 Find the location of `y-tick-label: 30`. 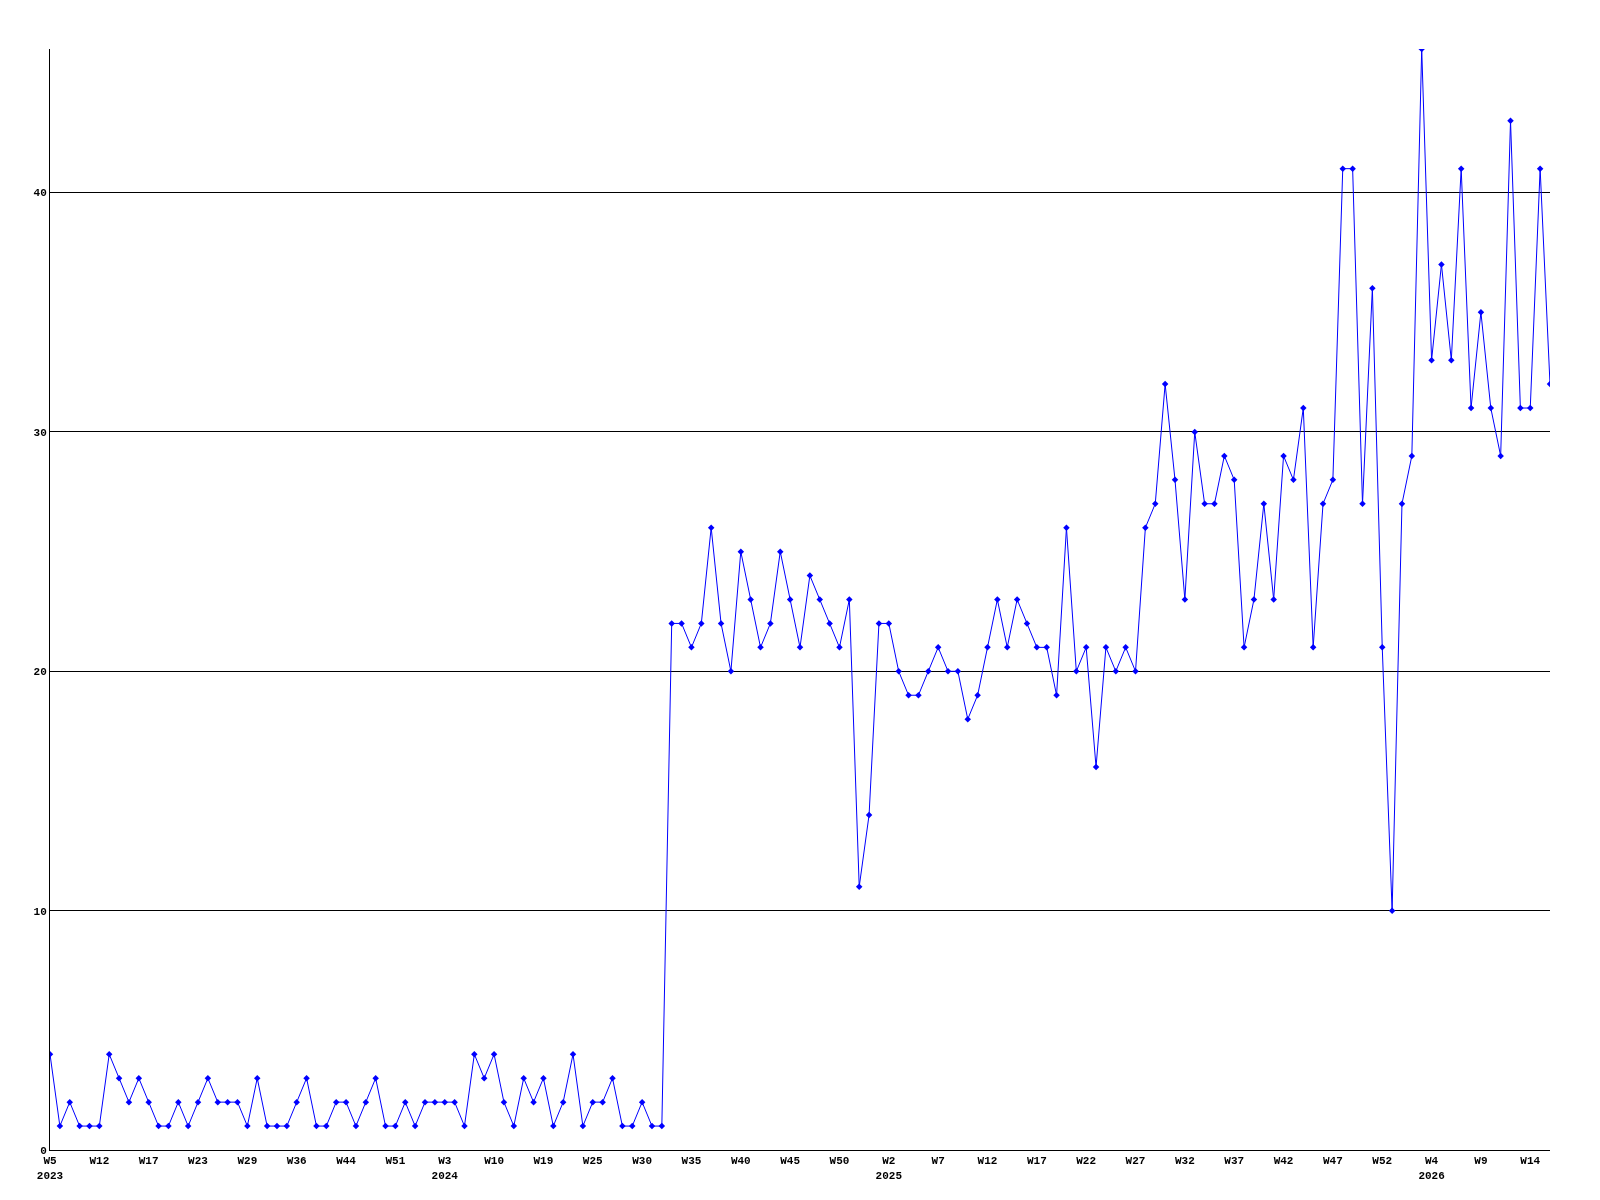

y-tick-label: 30 is located at coordinates (40, 432).